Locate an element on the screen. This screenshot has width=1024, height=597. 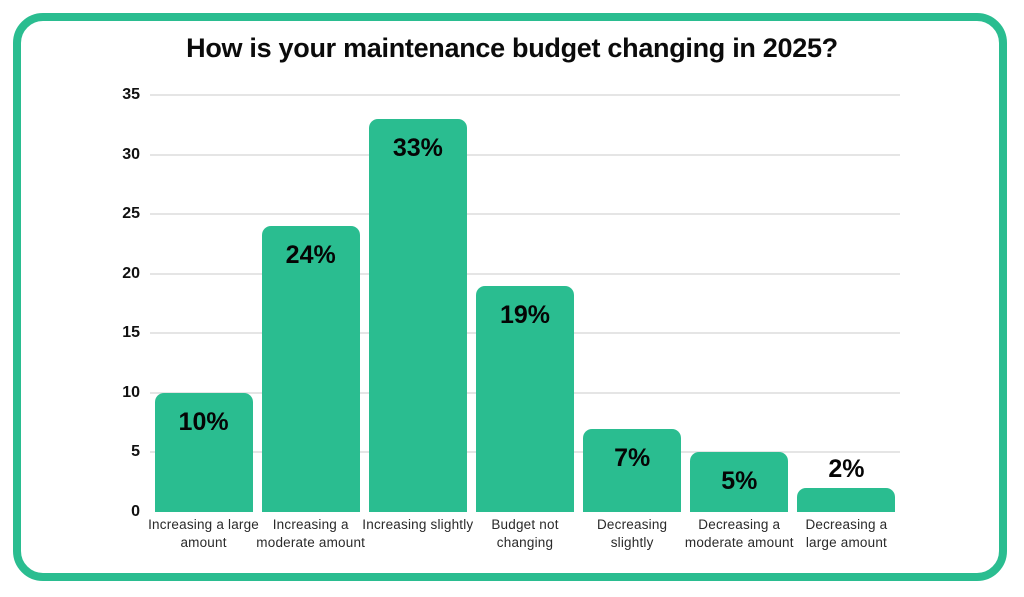
y-tick-label-0: 0 is located at coordinates (135, 511).